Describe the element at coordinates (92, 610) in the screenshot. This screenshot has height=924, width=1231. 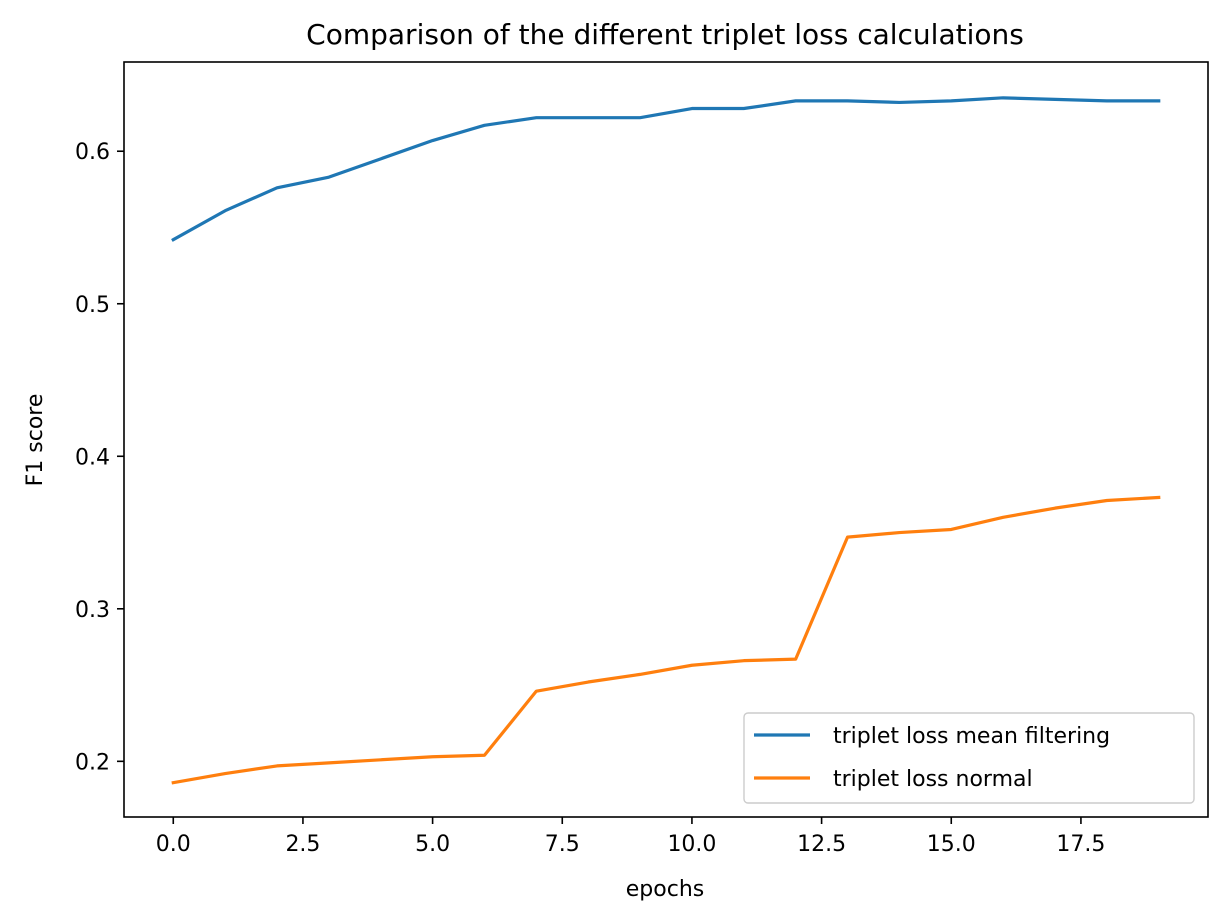
I see `y-tick-label: 0.3` at that location.